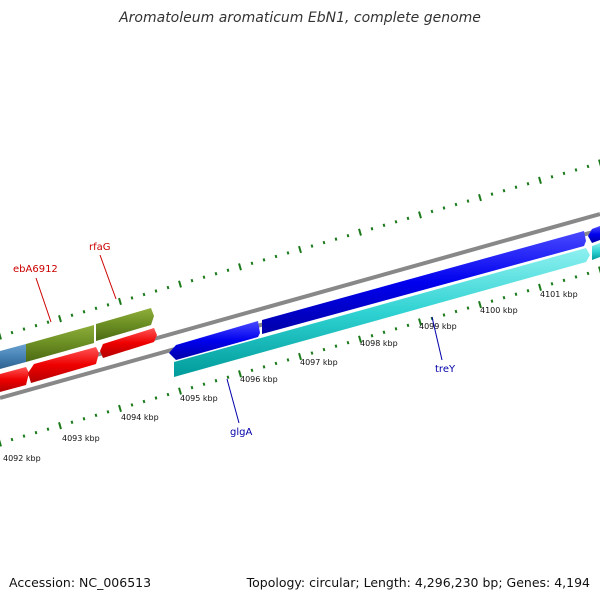 The image size is (600, 600). I want to click on tick-label: 4093 kbp, so click(81, 438).